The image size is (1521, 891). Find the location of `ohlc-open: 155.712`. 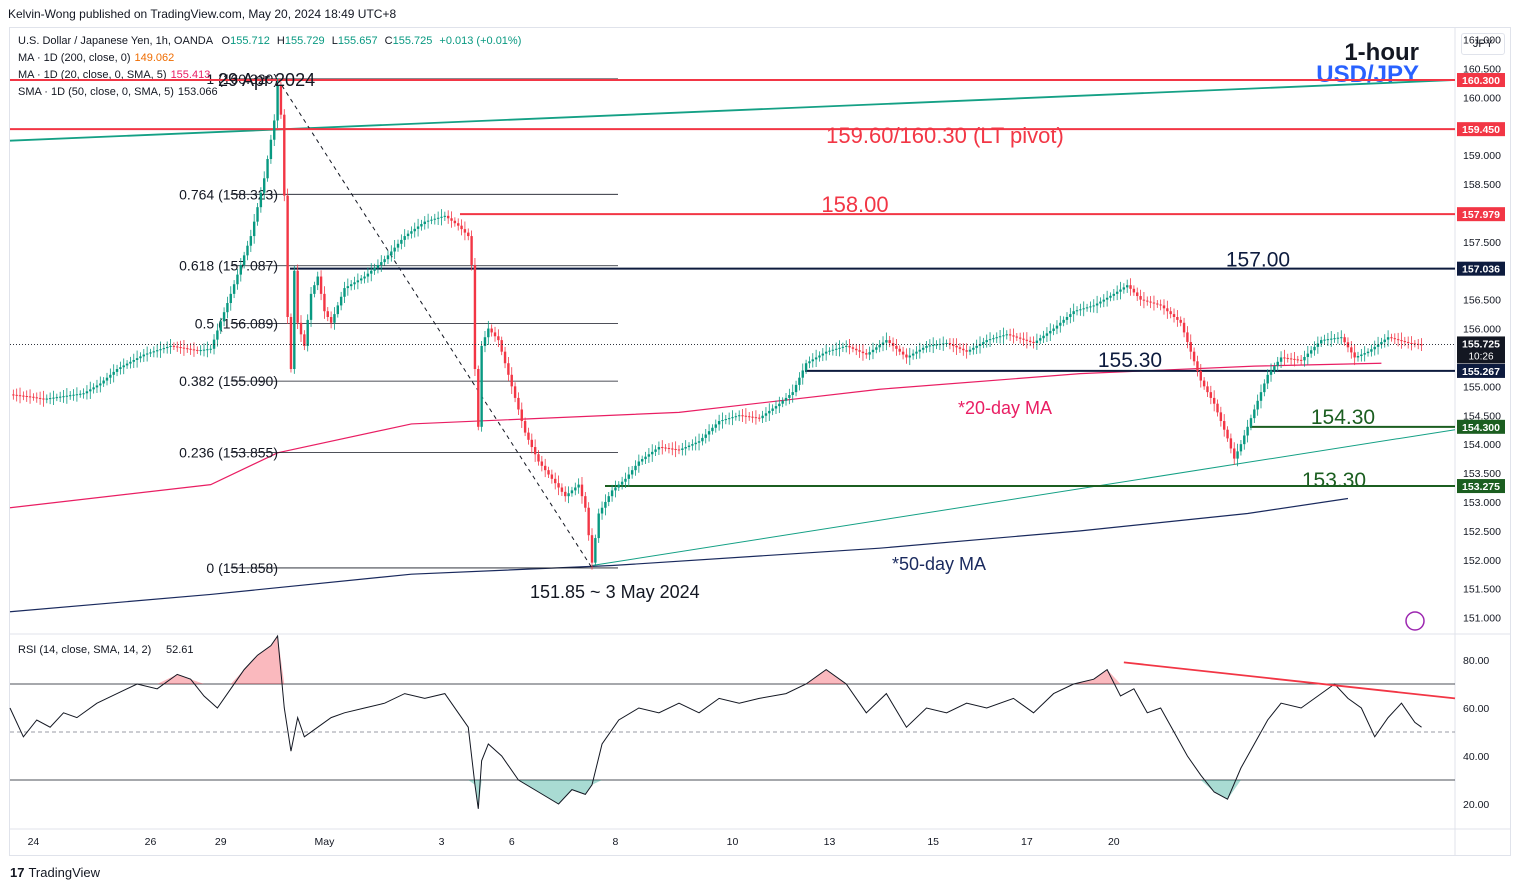

ohlc-open: 155.712 is located at coordinates (250, 41).